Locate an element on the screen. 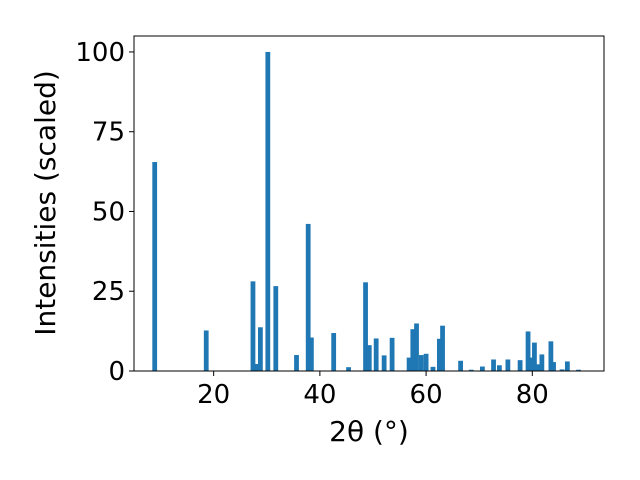  y-axis: 0 25 50 75 100 is located at coordinates (104, 212).